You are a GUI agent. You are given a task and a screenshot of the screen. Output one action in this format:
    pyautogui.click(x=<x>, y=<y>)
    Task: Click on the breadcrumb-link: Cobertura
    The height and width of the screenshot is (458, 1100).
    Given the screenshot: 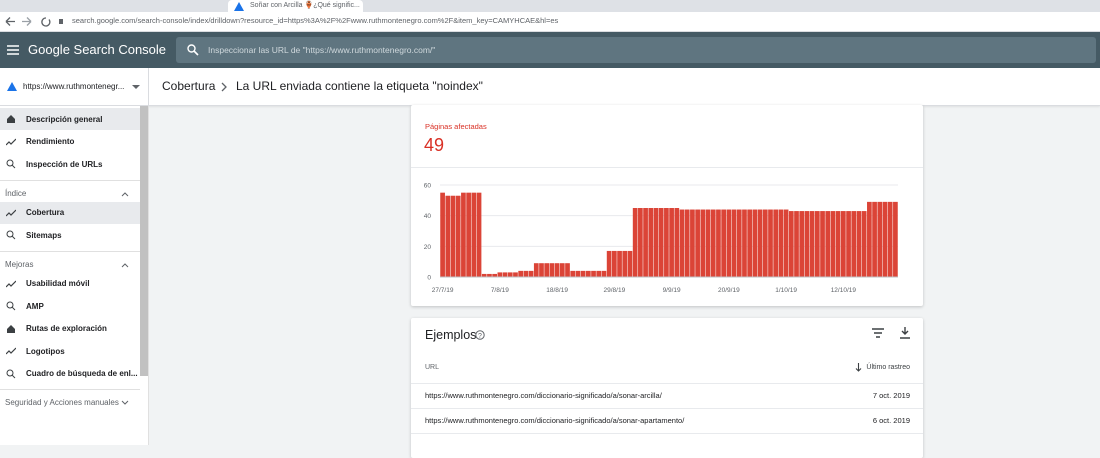 What is the action you would take?
    pyautogui.click(x=189, y=86)
    